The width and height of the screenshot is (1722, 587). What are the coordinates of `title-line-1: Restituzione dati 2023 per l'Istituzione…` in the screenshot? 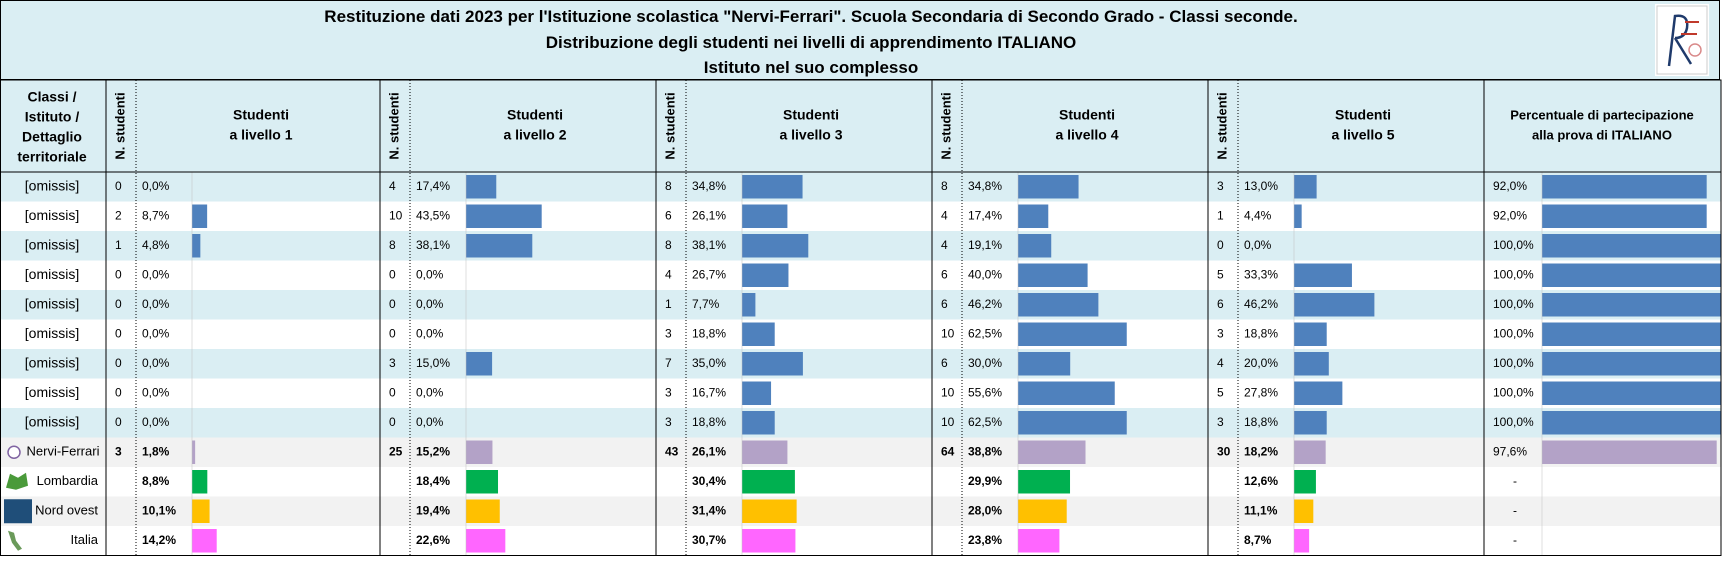 It's located at (811, 16).